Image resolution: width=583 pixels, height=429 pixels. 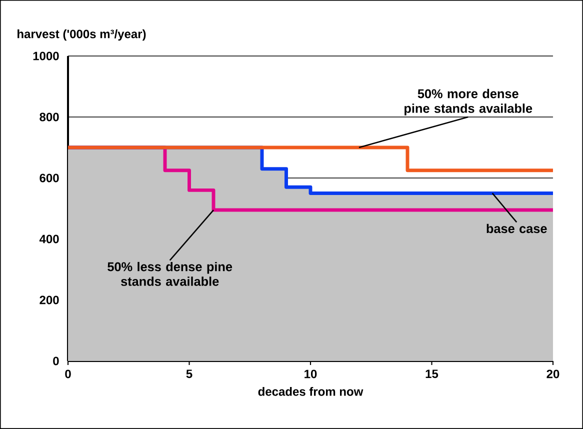 I want to click on y-tick-label: 1000, so click(x=46, y=56).